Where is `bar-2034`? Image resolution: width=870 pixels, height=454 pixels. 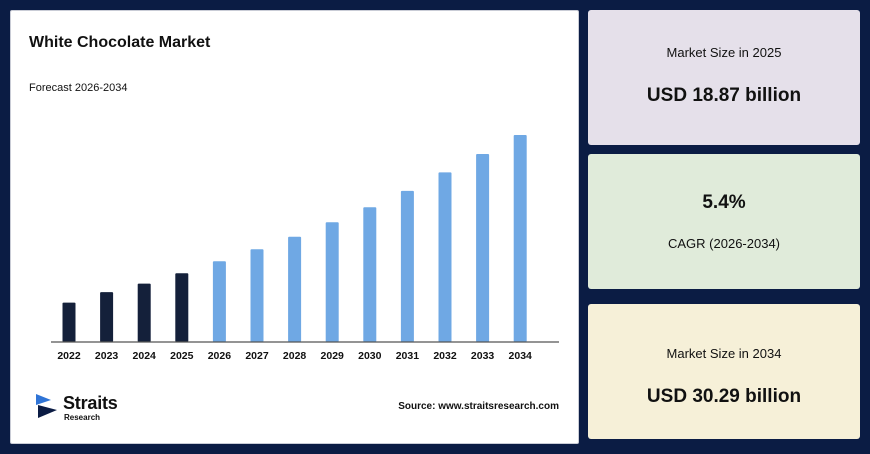 bar-2034 is located at coordinates (520, 238).